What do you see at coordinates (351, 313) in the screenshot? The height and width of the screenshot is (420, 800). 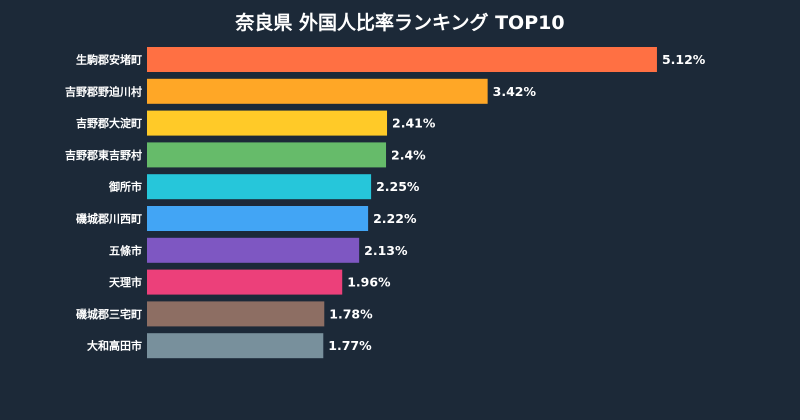 I see `value-label: 1.78%` at bounding box center [351, 313].